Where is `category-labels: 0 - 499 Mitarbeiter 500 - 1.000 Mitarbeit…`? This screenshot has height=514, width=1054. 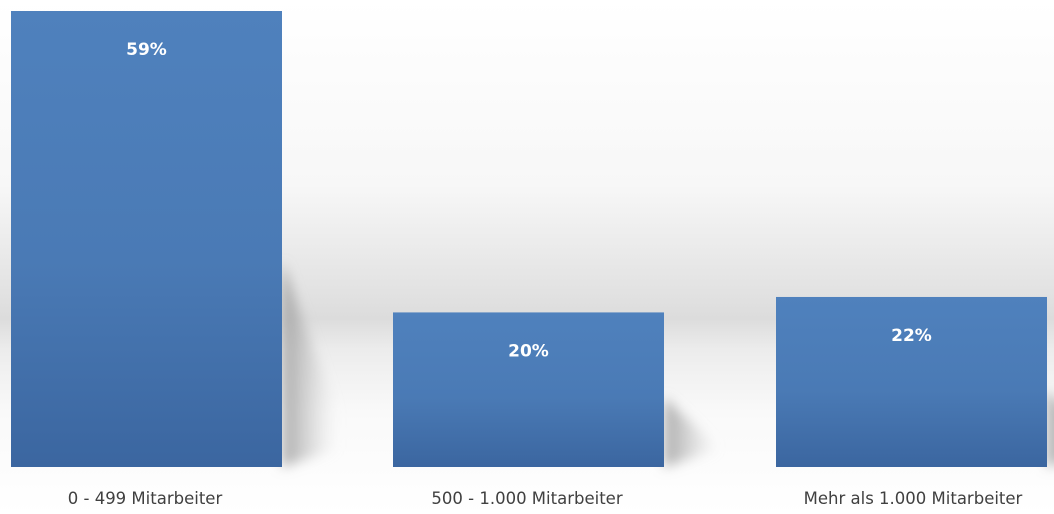
category-labels: 0 - 499 Mitarbeiter 500 - 1.000 Mitarbeit… is located at coordinates (545, 498).